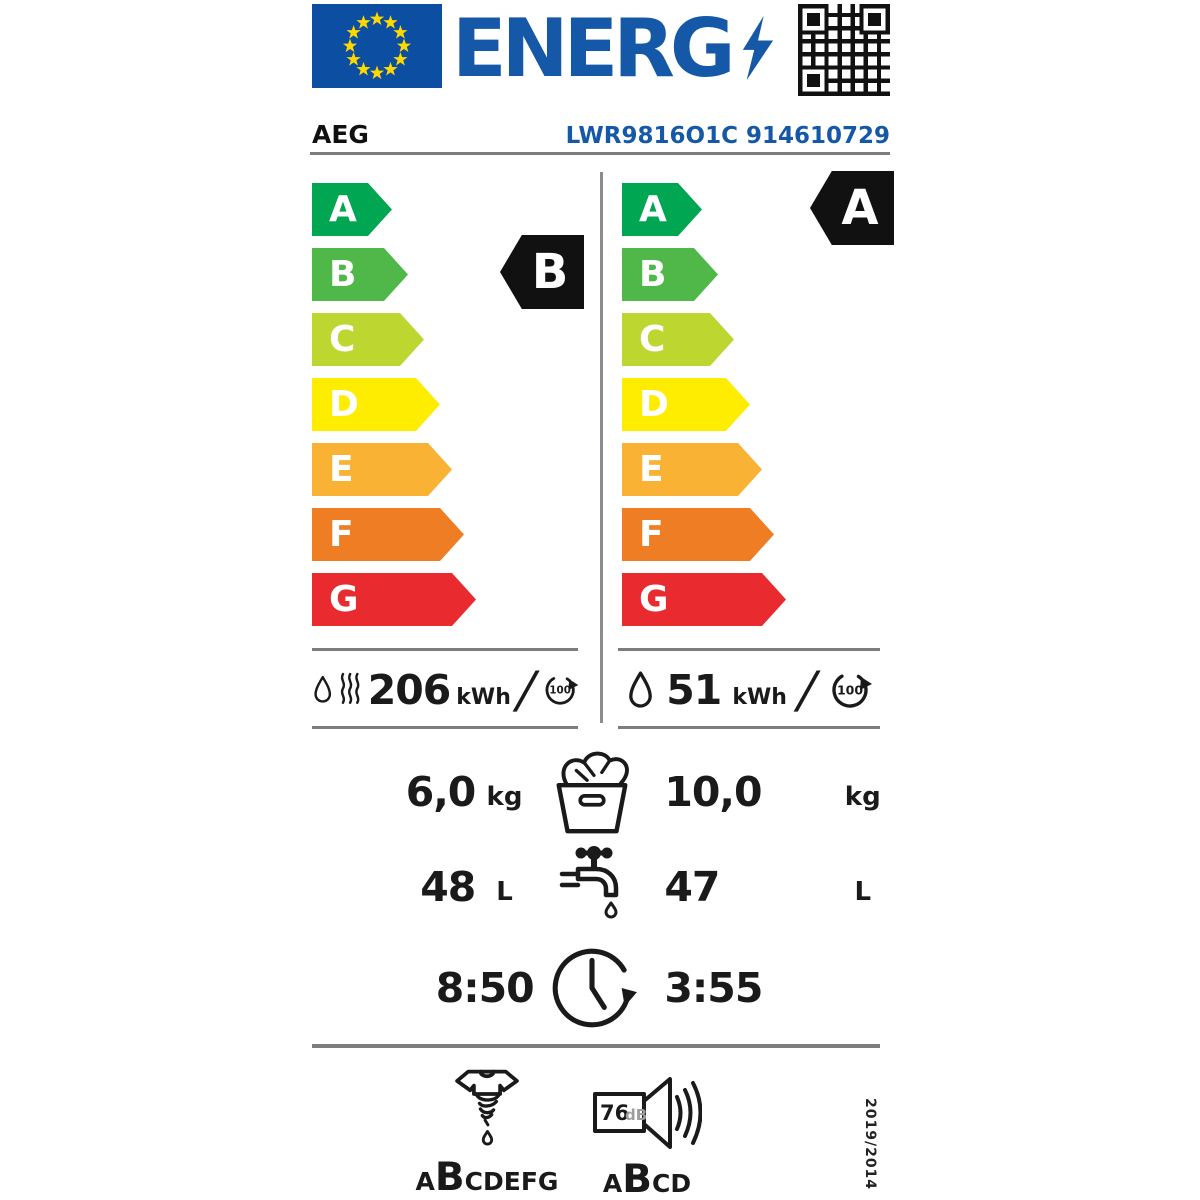 The width and height of the screenshot is (1200, 1200). Describe the element at coordinates (844, 50) in the screenshot. I see `qr-code-icon` at that location.